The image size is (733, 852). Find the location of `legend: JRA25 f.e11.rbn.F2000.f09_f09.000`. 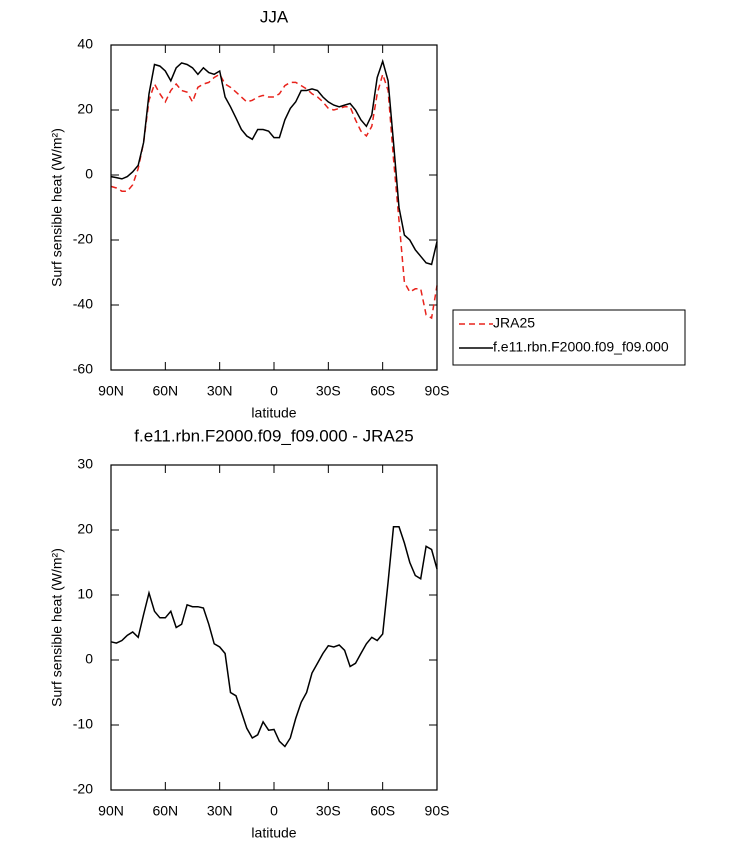

legend: JRA25 f.e11.rbn.F2000.f09_f09.000 is located at coordinates (569, 337).